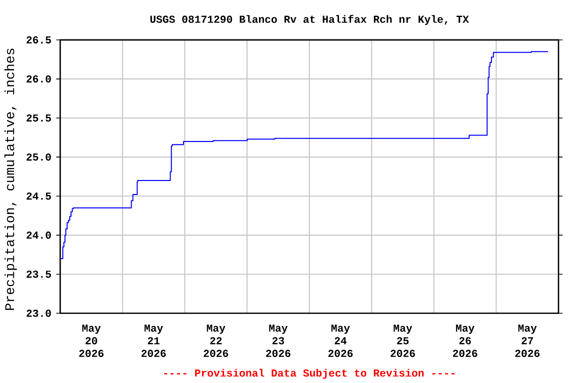 The width and height of the screenshot is (576, 383). I want to click on x-tick-label: May 25 2026, so click(402, 340).